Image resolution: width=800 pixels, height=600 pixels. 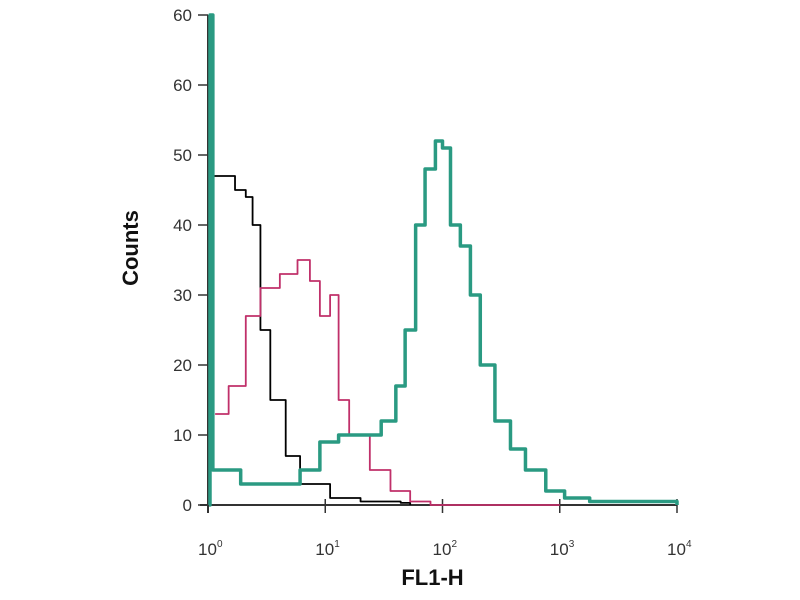 I want to click on y-tick-label: 0, so click(x=187, y=505).